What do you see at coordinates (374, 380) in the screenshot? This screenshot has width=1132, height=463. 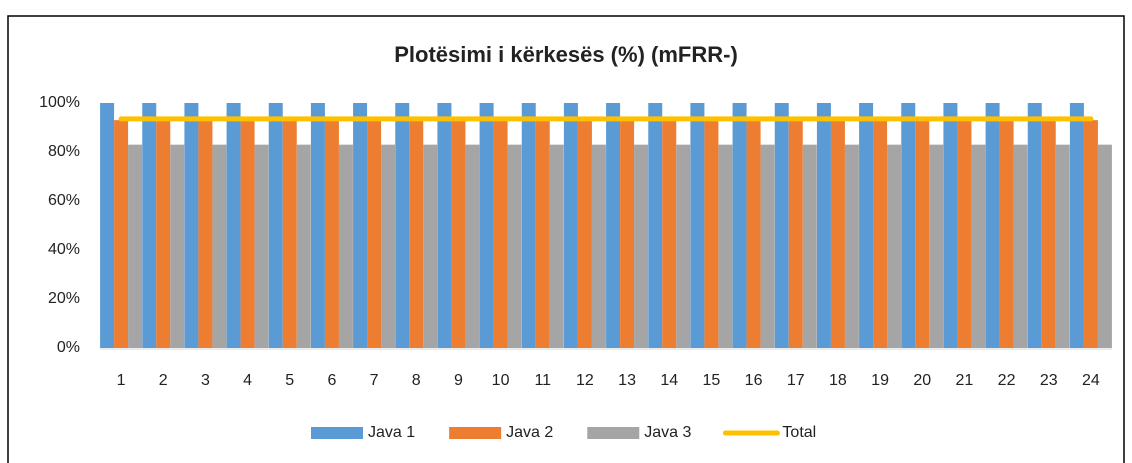 I see `x-tick-label: 7` at bounding box center [374, 380].